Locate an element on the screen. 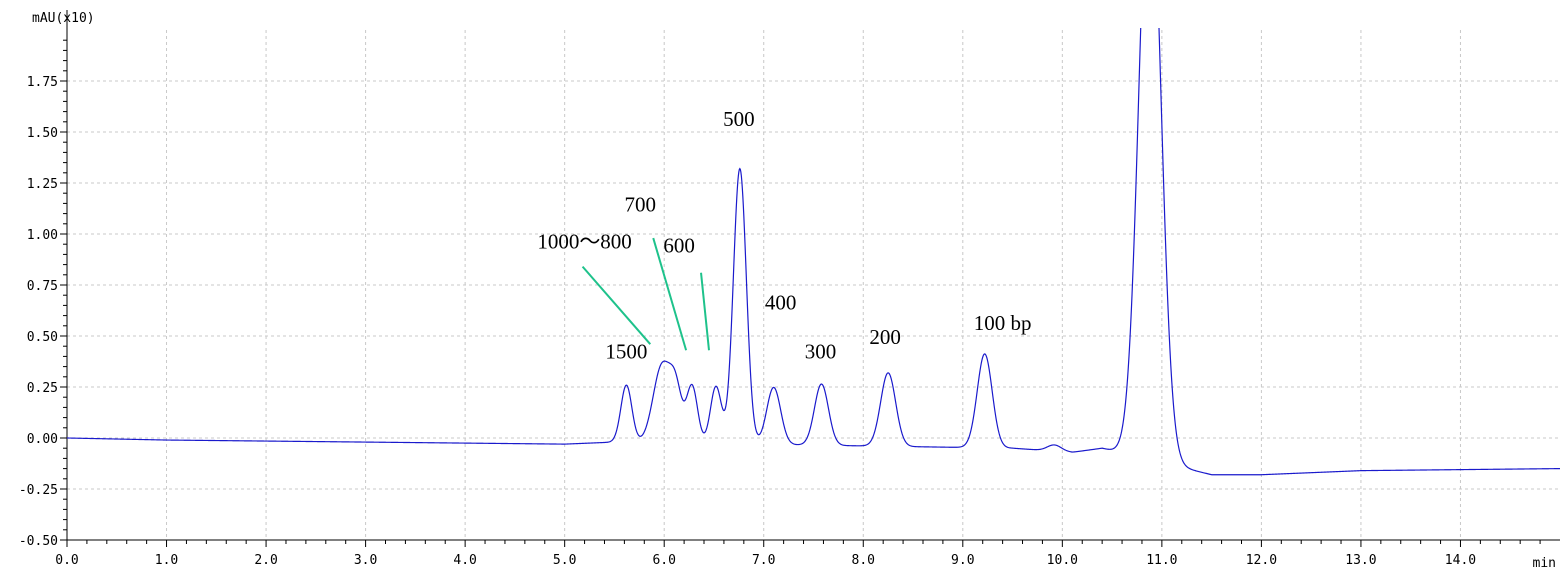 The width and height of the screenshot is (1563, 570). peak-label: 600 is located at coordinates (679, 245).